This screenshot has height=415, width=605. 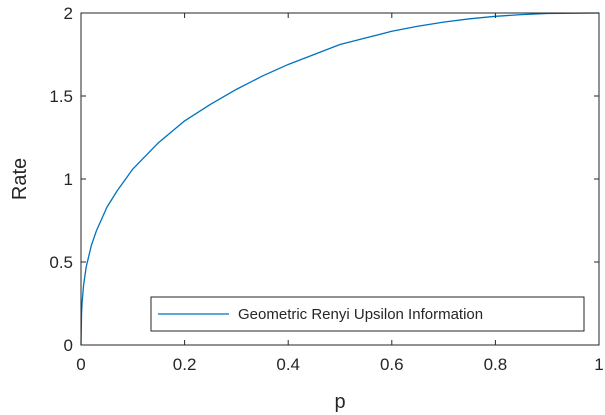 What do you see at coordinates (80, 364) in the screenshot?
I see `x-tick-label: 0` at bounding box center [80, 364].